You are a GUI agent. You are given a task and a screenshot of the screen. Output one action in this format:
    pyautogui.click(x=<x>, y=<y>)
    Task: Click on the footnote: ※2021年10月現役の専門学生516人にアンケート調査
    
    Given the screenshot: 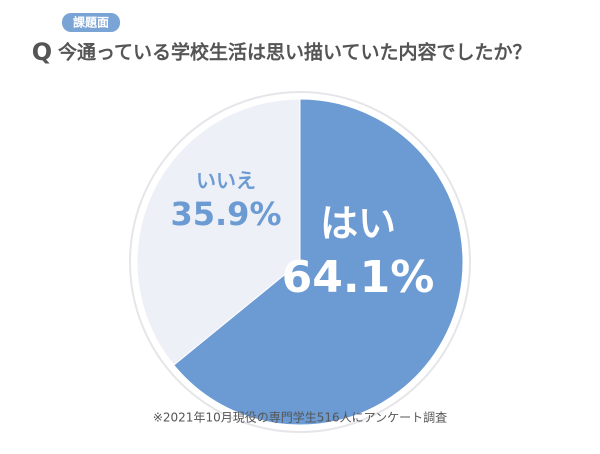 What is the action you would take?
    pyautogui.click(x=300, y=417)
    